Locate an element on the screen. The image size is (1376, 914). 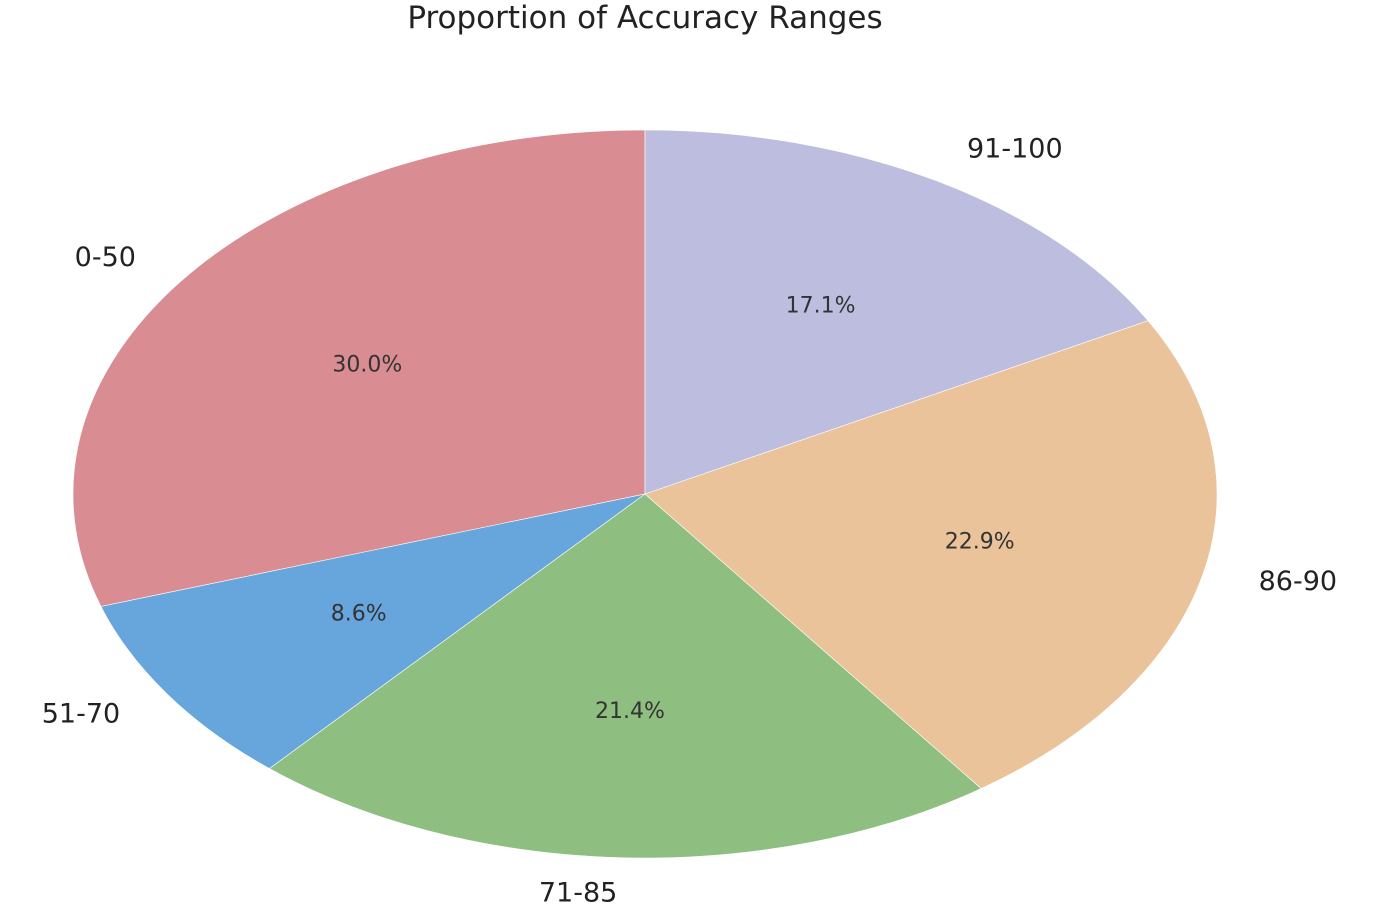
slice-label: 51-70 is located at coordinates (81, 713).